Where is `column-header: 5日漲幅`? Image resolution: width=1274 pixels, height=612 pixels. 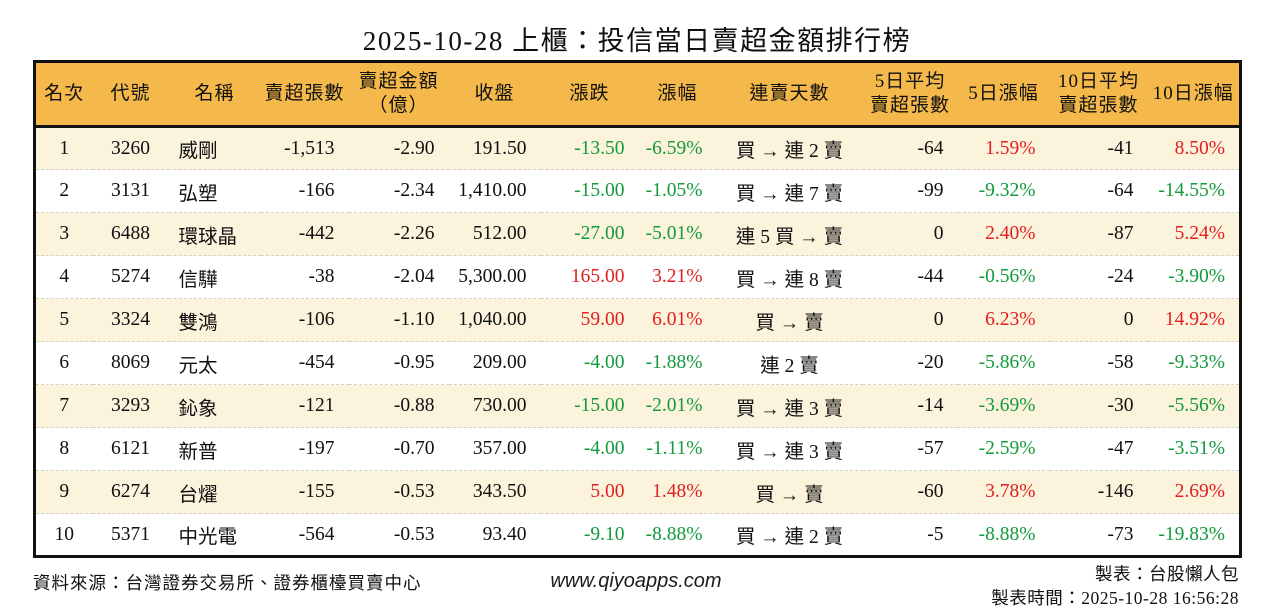
column-header: 5日漲幅 is located at coordinates (1003, 94).